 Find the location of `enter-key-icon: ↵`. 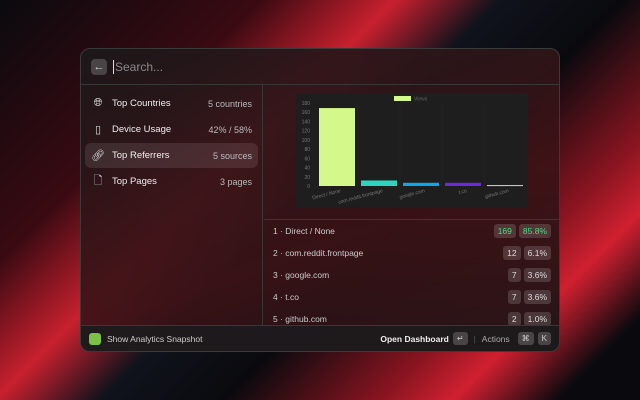

enter-key-icon: ↵ is located at coordinates (460, 338).